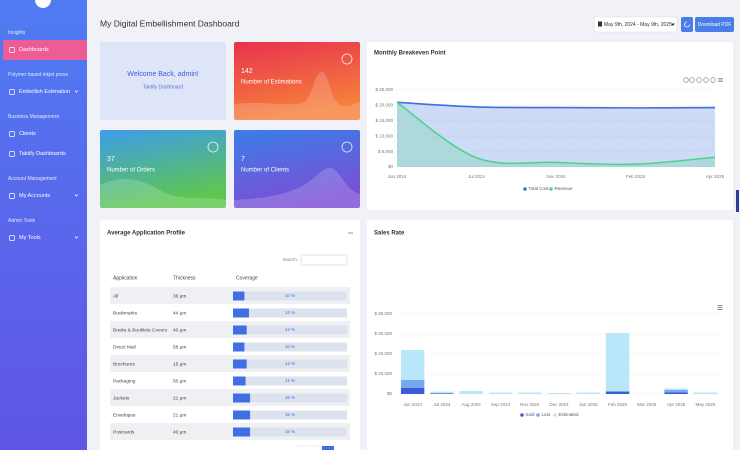  What do you see at coordinates (33, 117) in the screenshot?
I see `sidebar-heading: Business Management` at bounding box center [33, 117].